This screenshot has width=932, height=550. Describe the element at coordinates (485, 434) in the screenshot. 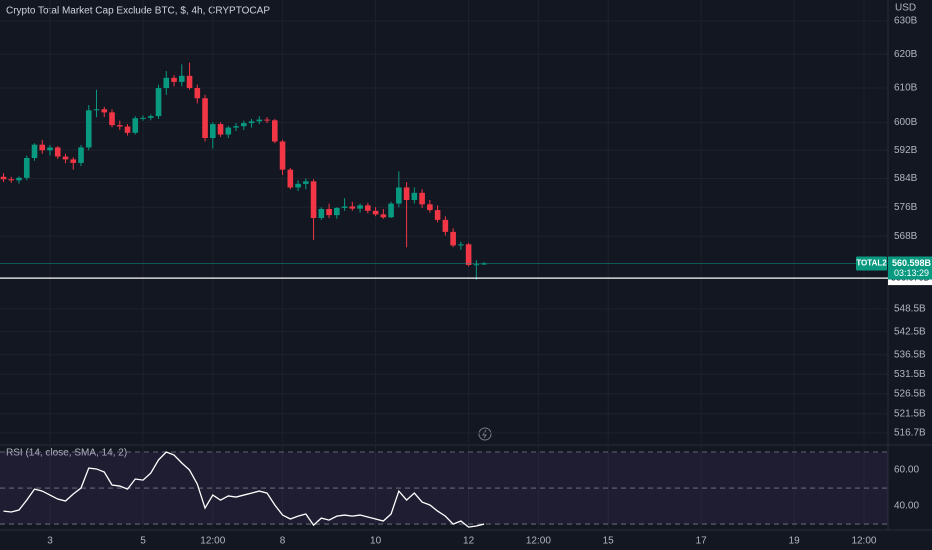

I see `icon-circle` at that location.